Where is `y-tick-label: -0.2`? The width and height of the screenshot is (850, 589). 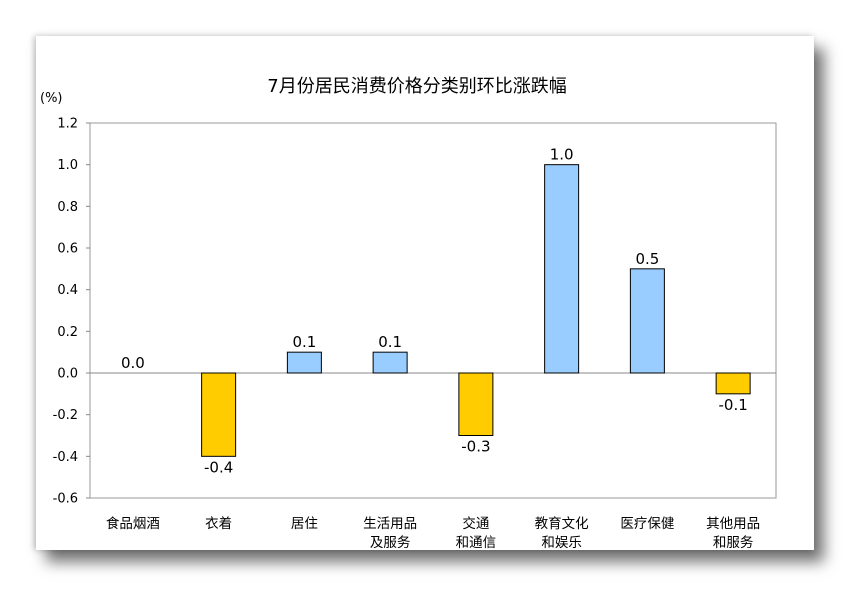 y-tick-label: -0.2 is located at coordinates (65, 415).